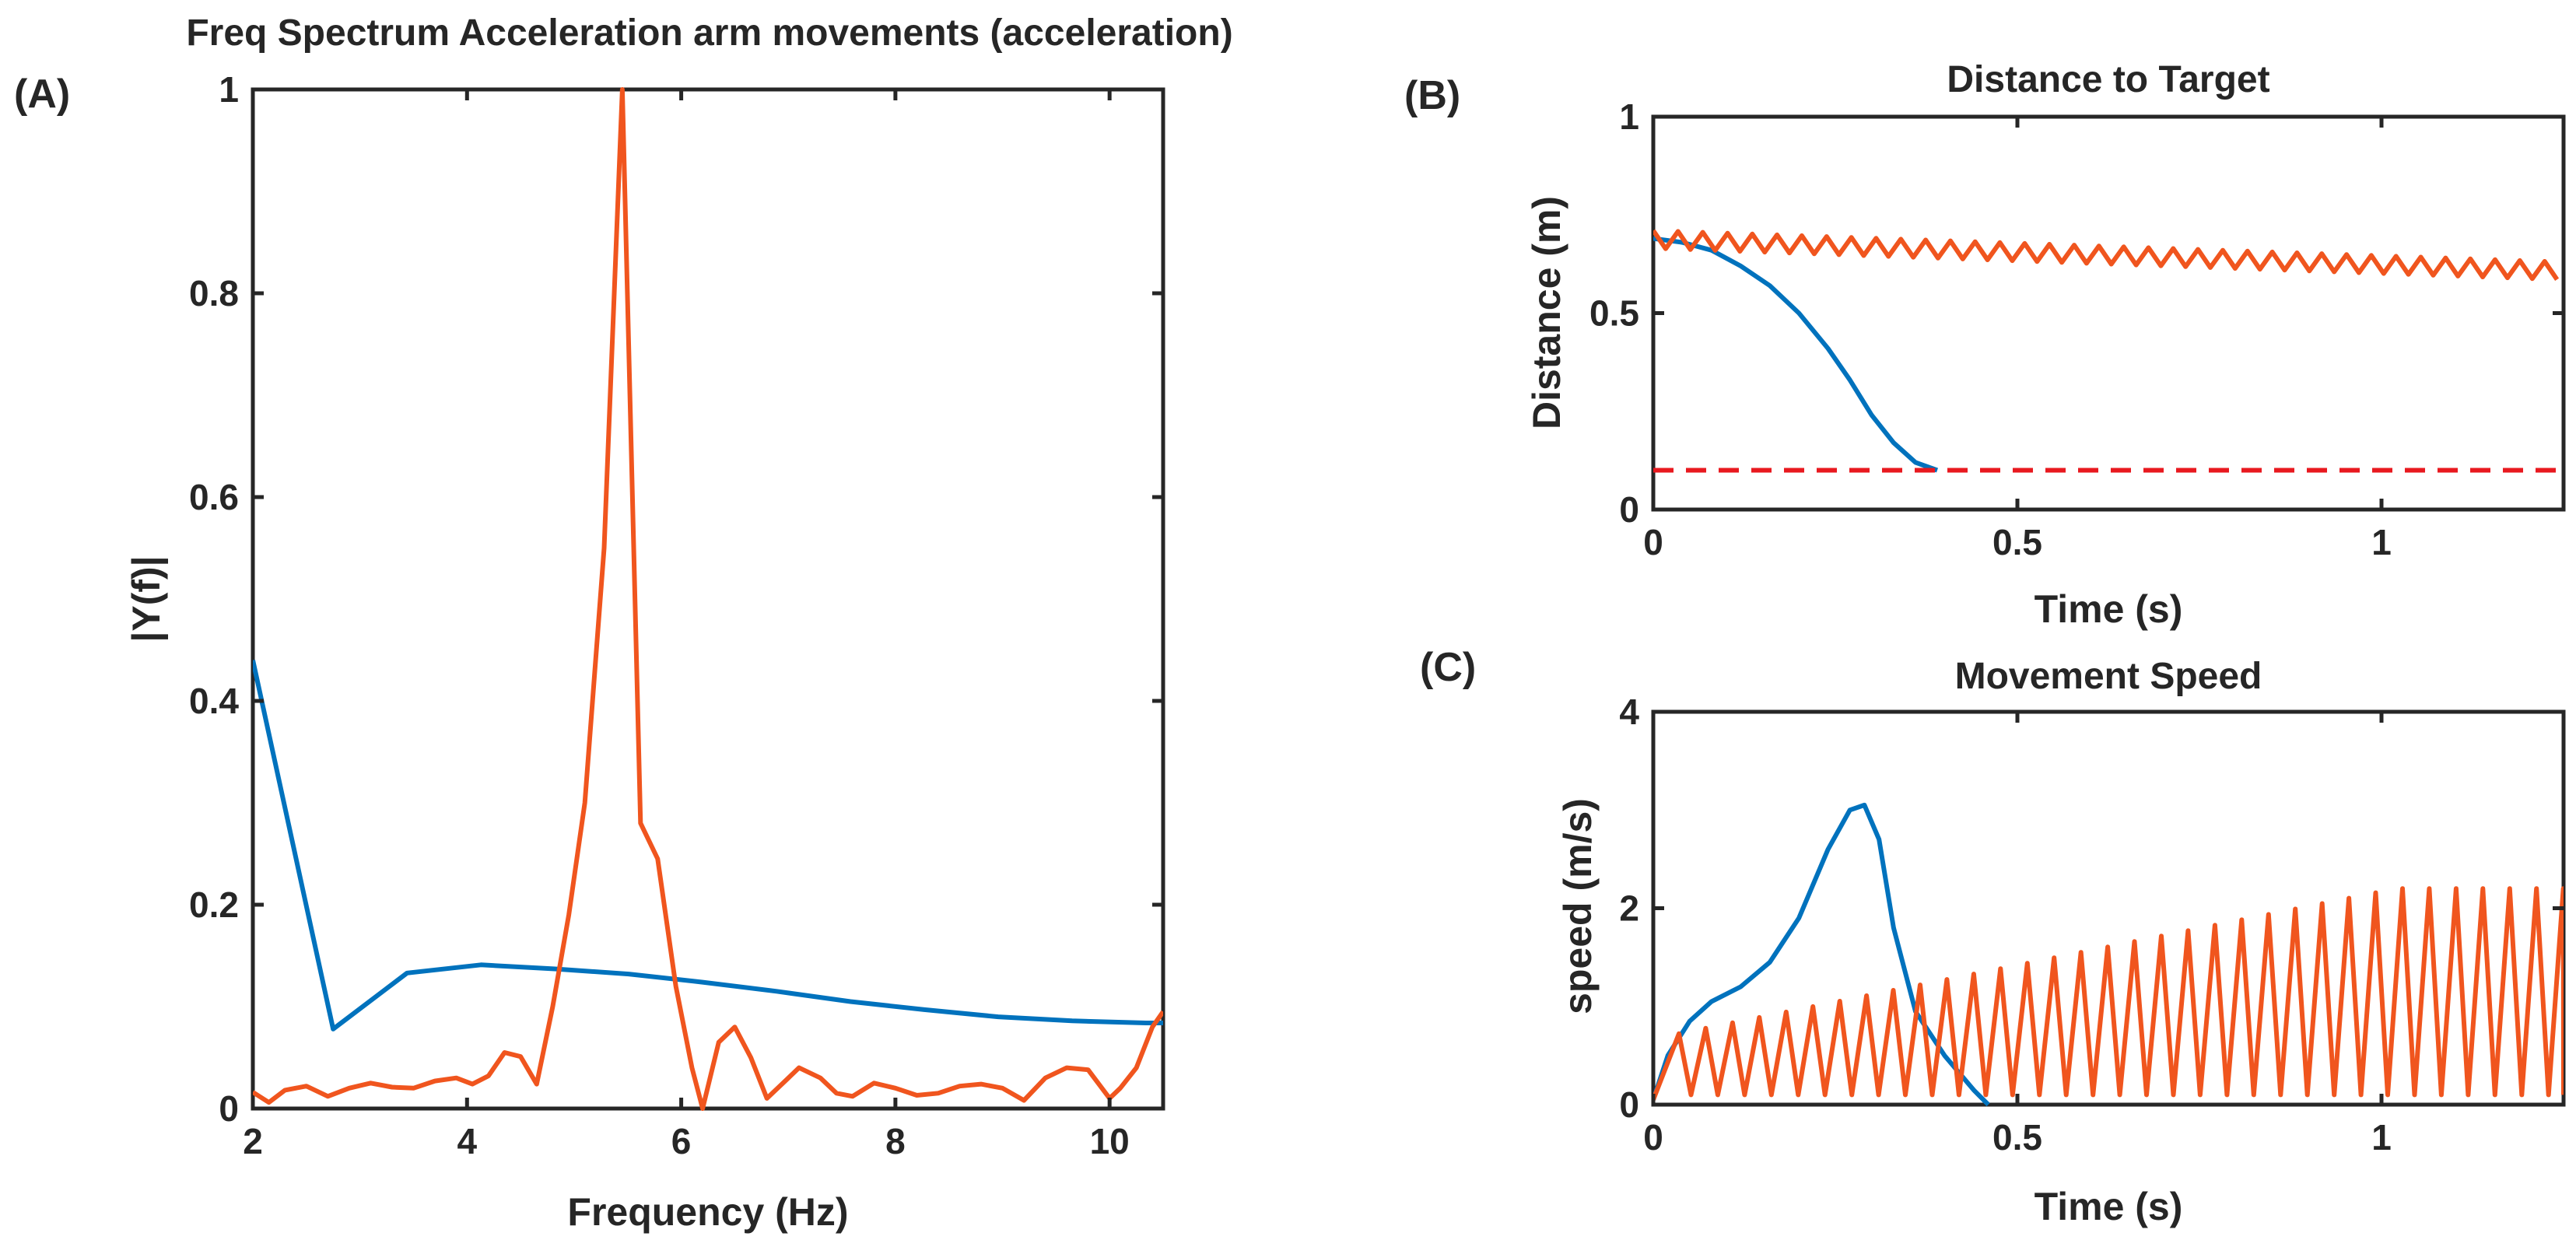  What do you see at coordinates (896, 1141) in the screenshot?
I see `panel-a-xtick-label: 8` at bounding box center [896, 1141].